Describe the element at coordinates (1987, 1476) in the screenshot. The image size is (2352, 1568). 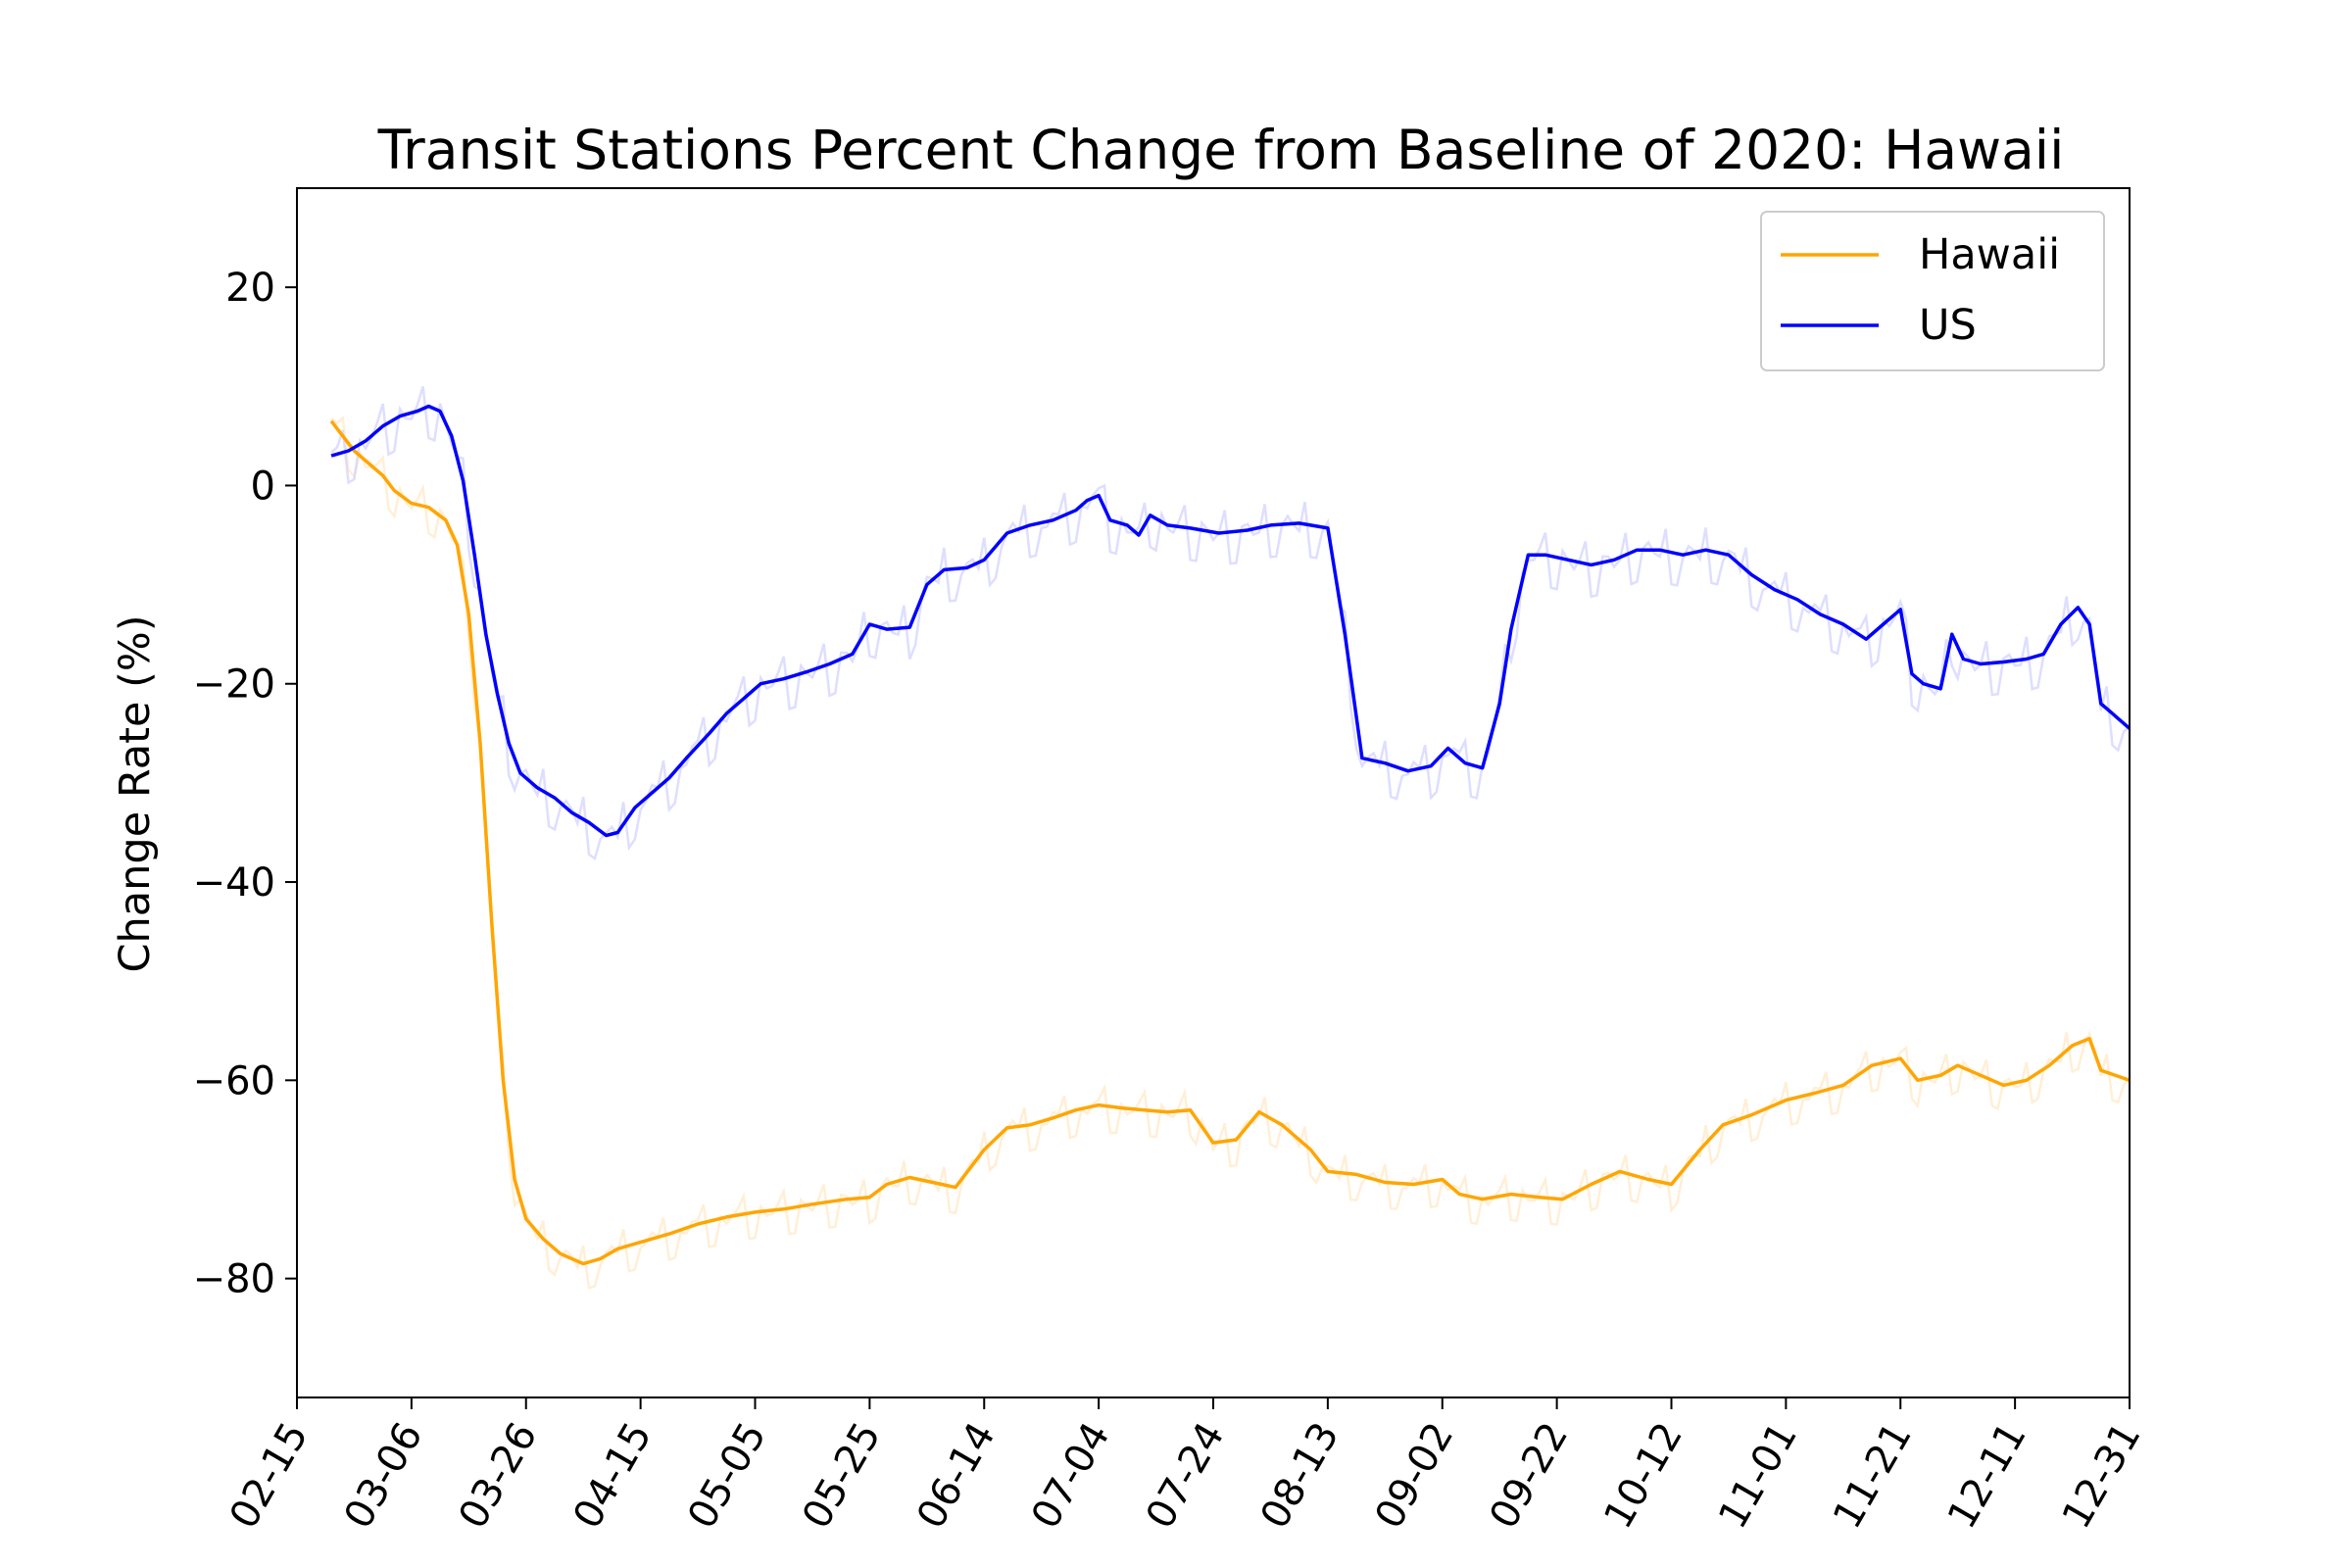
I see `x-tick-label: 12-11` at that location.